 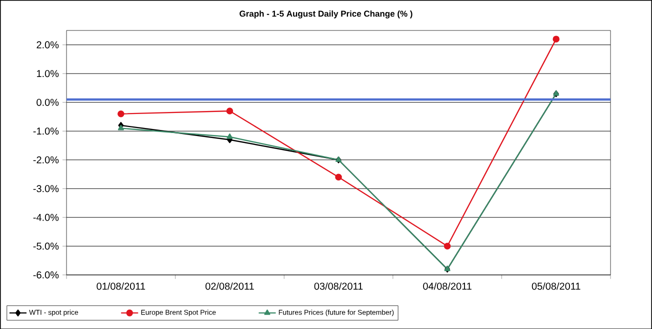 I want to click on x-tick-label: 02/08/2011, so click(x=230, y=286).